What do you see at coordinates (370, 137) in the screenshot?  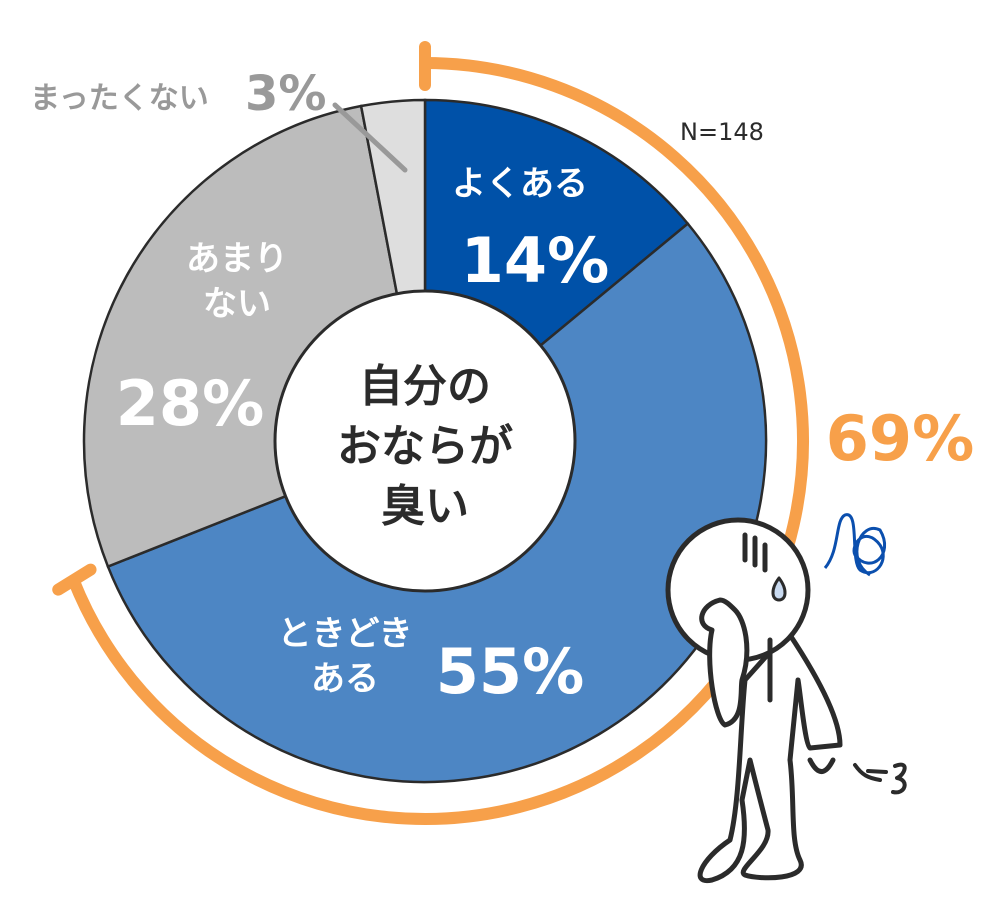 I see `callout-line` at bounding box center [370, 137].